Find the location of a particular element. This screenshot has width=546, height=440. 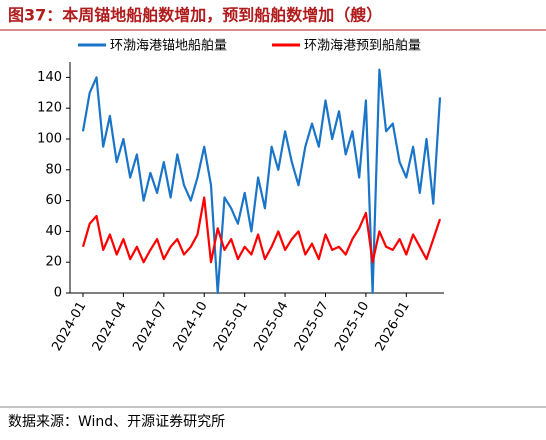

series-line is located at coordinates (261, 230).